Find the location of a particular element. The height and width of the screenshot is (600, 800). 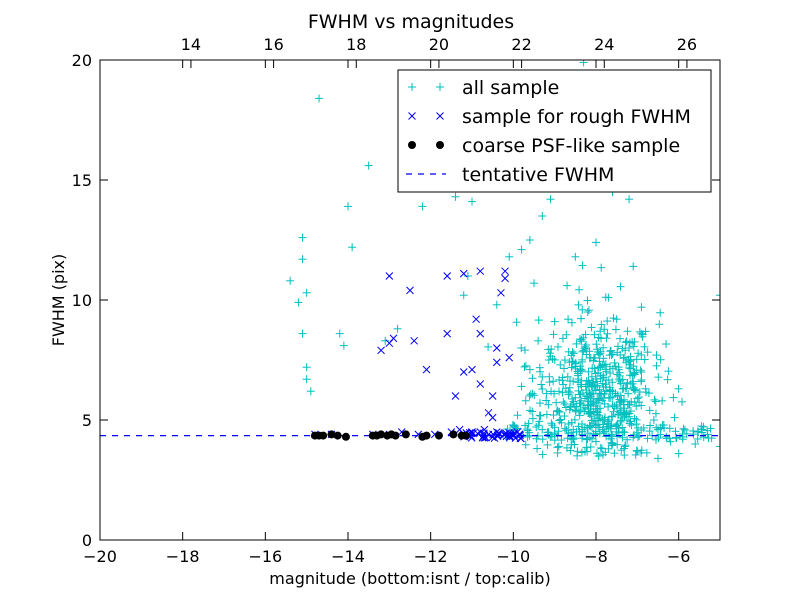

legend-label: tentative FWHM is located at coordinates (538, 175).